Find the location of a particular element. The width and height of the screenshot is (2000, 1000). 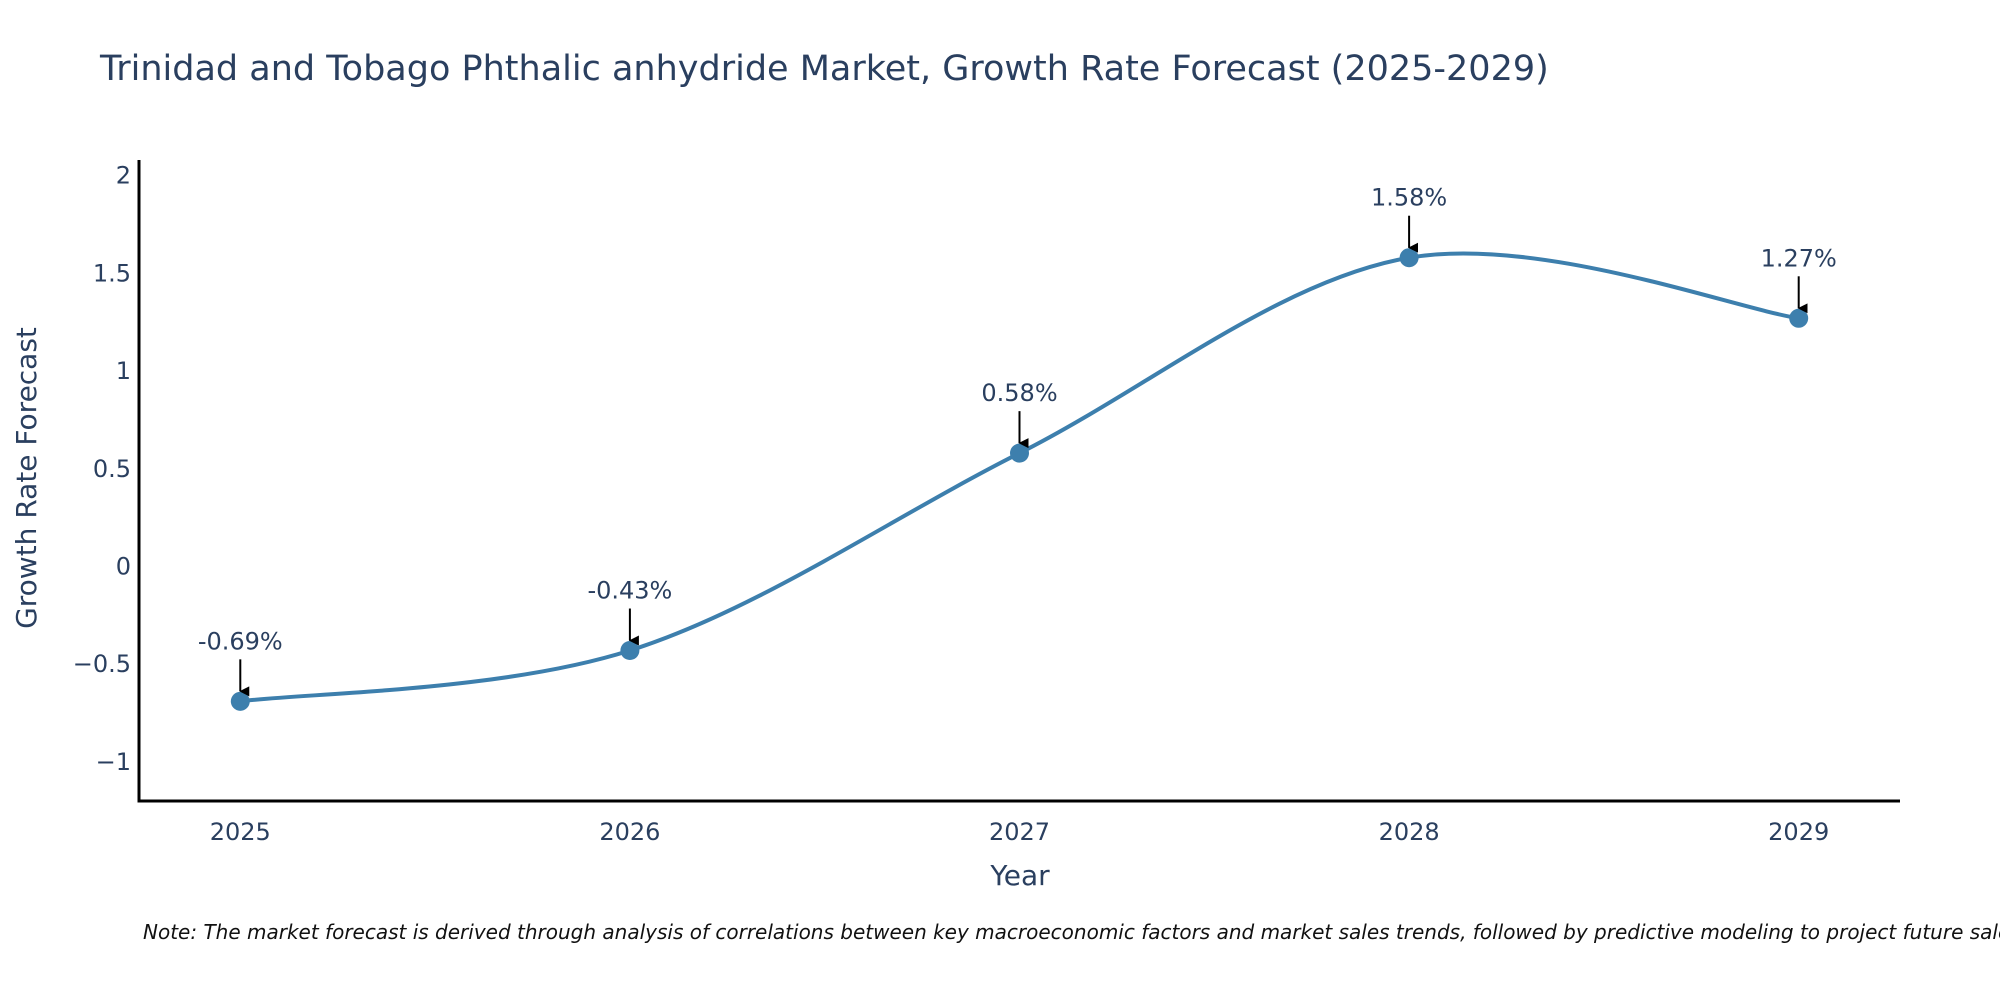

data-label: -0.43% is located at coordinates (629, 591).